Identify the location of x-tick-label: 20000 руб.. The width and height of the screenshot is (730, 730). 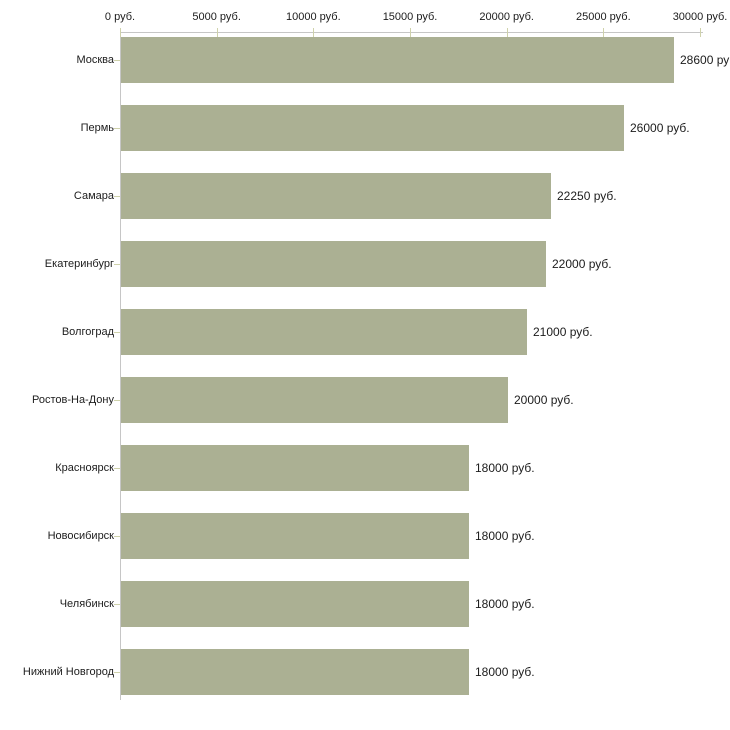
(506, 17).